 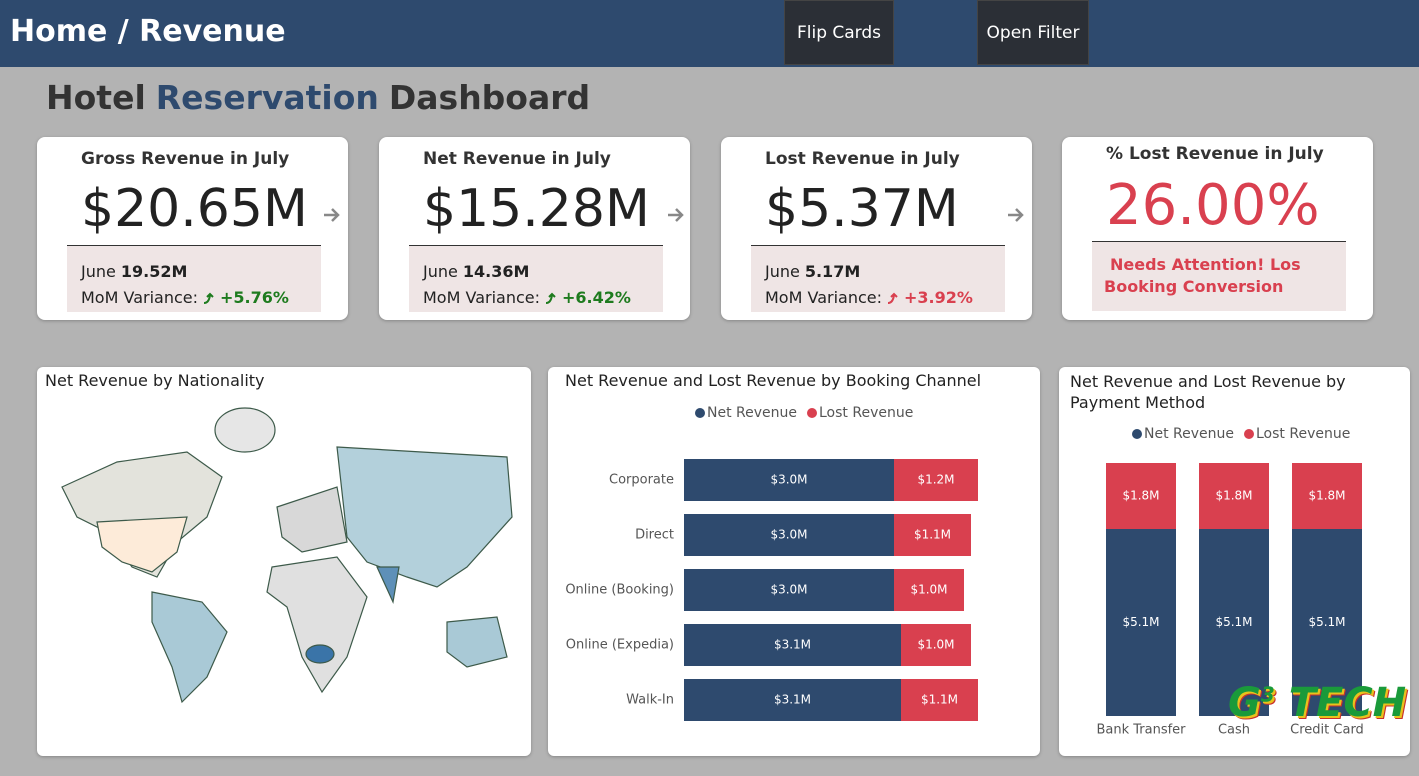 What do you see at coordinates (709, 33) in the screenshot?
I see `header: Home / Revenue Flip Cards Open Filter` at bounding box center [709, 33].